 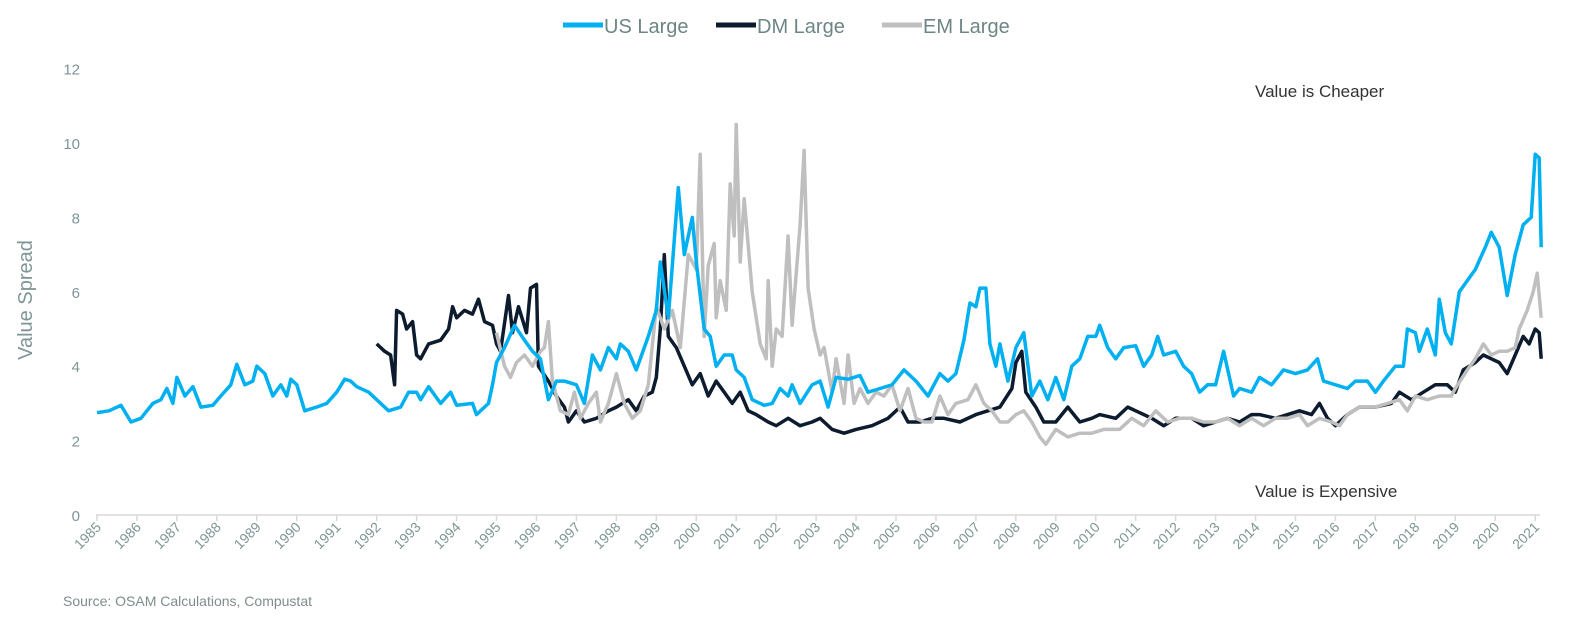 What do you see at coordinates (686, 535) in the screenshot?
I see `x-tick-label: 2000` at bounding box center [686, 535].